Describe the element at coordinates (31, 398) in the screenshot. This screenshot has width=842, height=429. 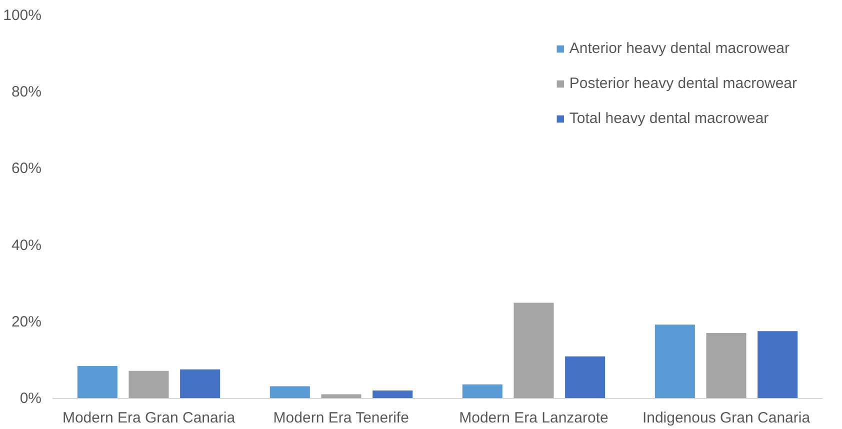
I see `y-tick-label: 0%` at that location.